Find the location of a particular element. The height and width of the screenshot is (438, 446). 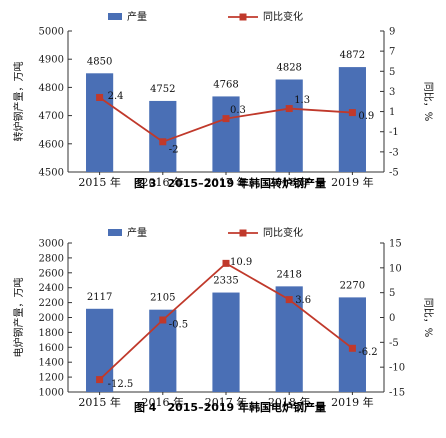

yoy-value-label: 1.3 is located at coordinates (302, 100).